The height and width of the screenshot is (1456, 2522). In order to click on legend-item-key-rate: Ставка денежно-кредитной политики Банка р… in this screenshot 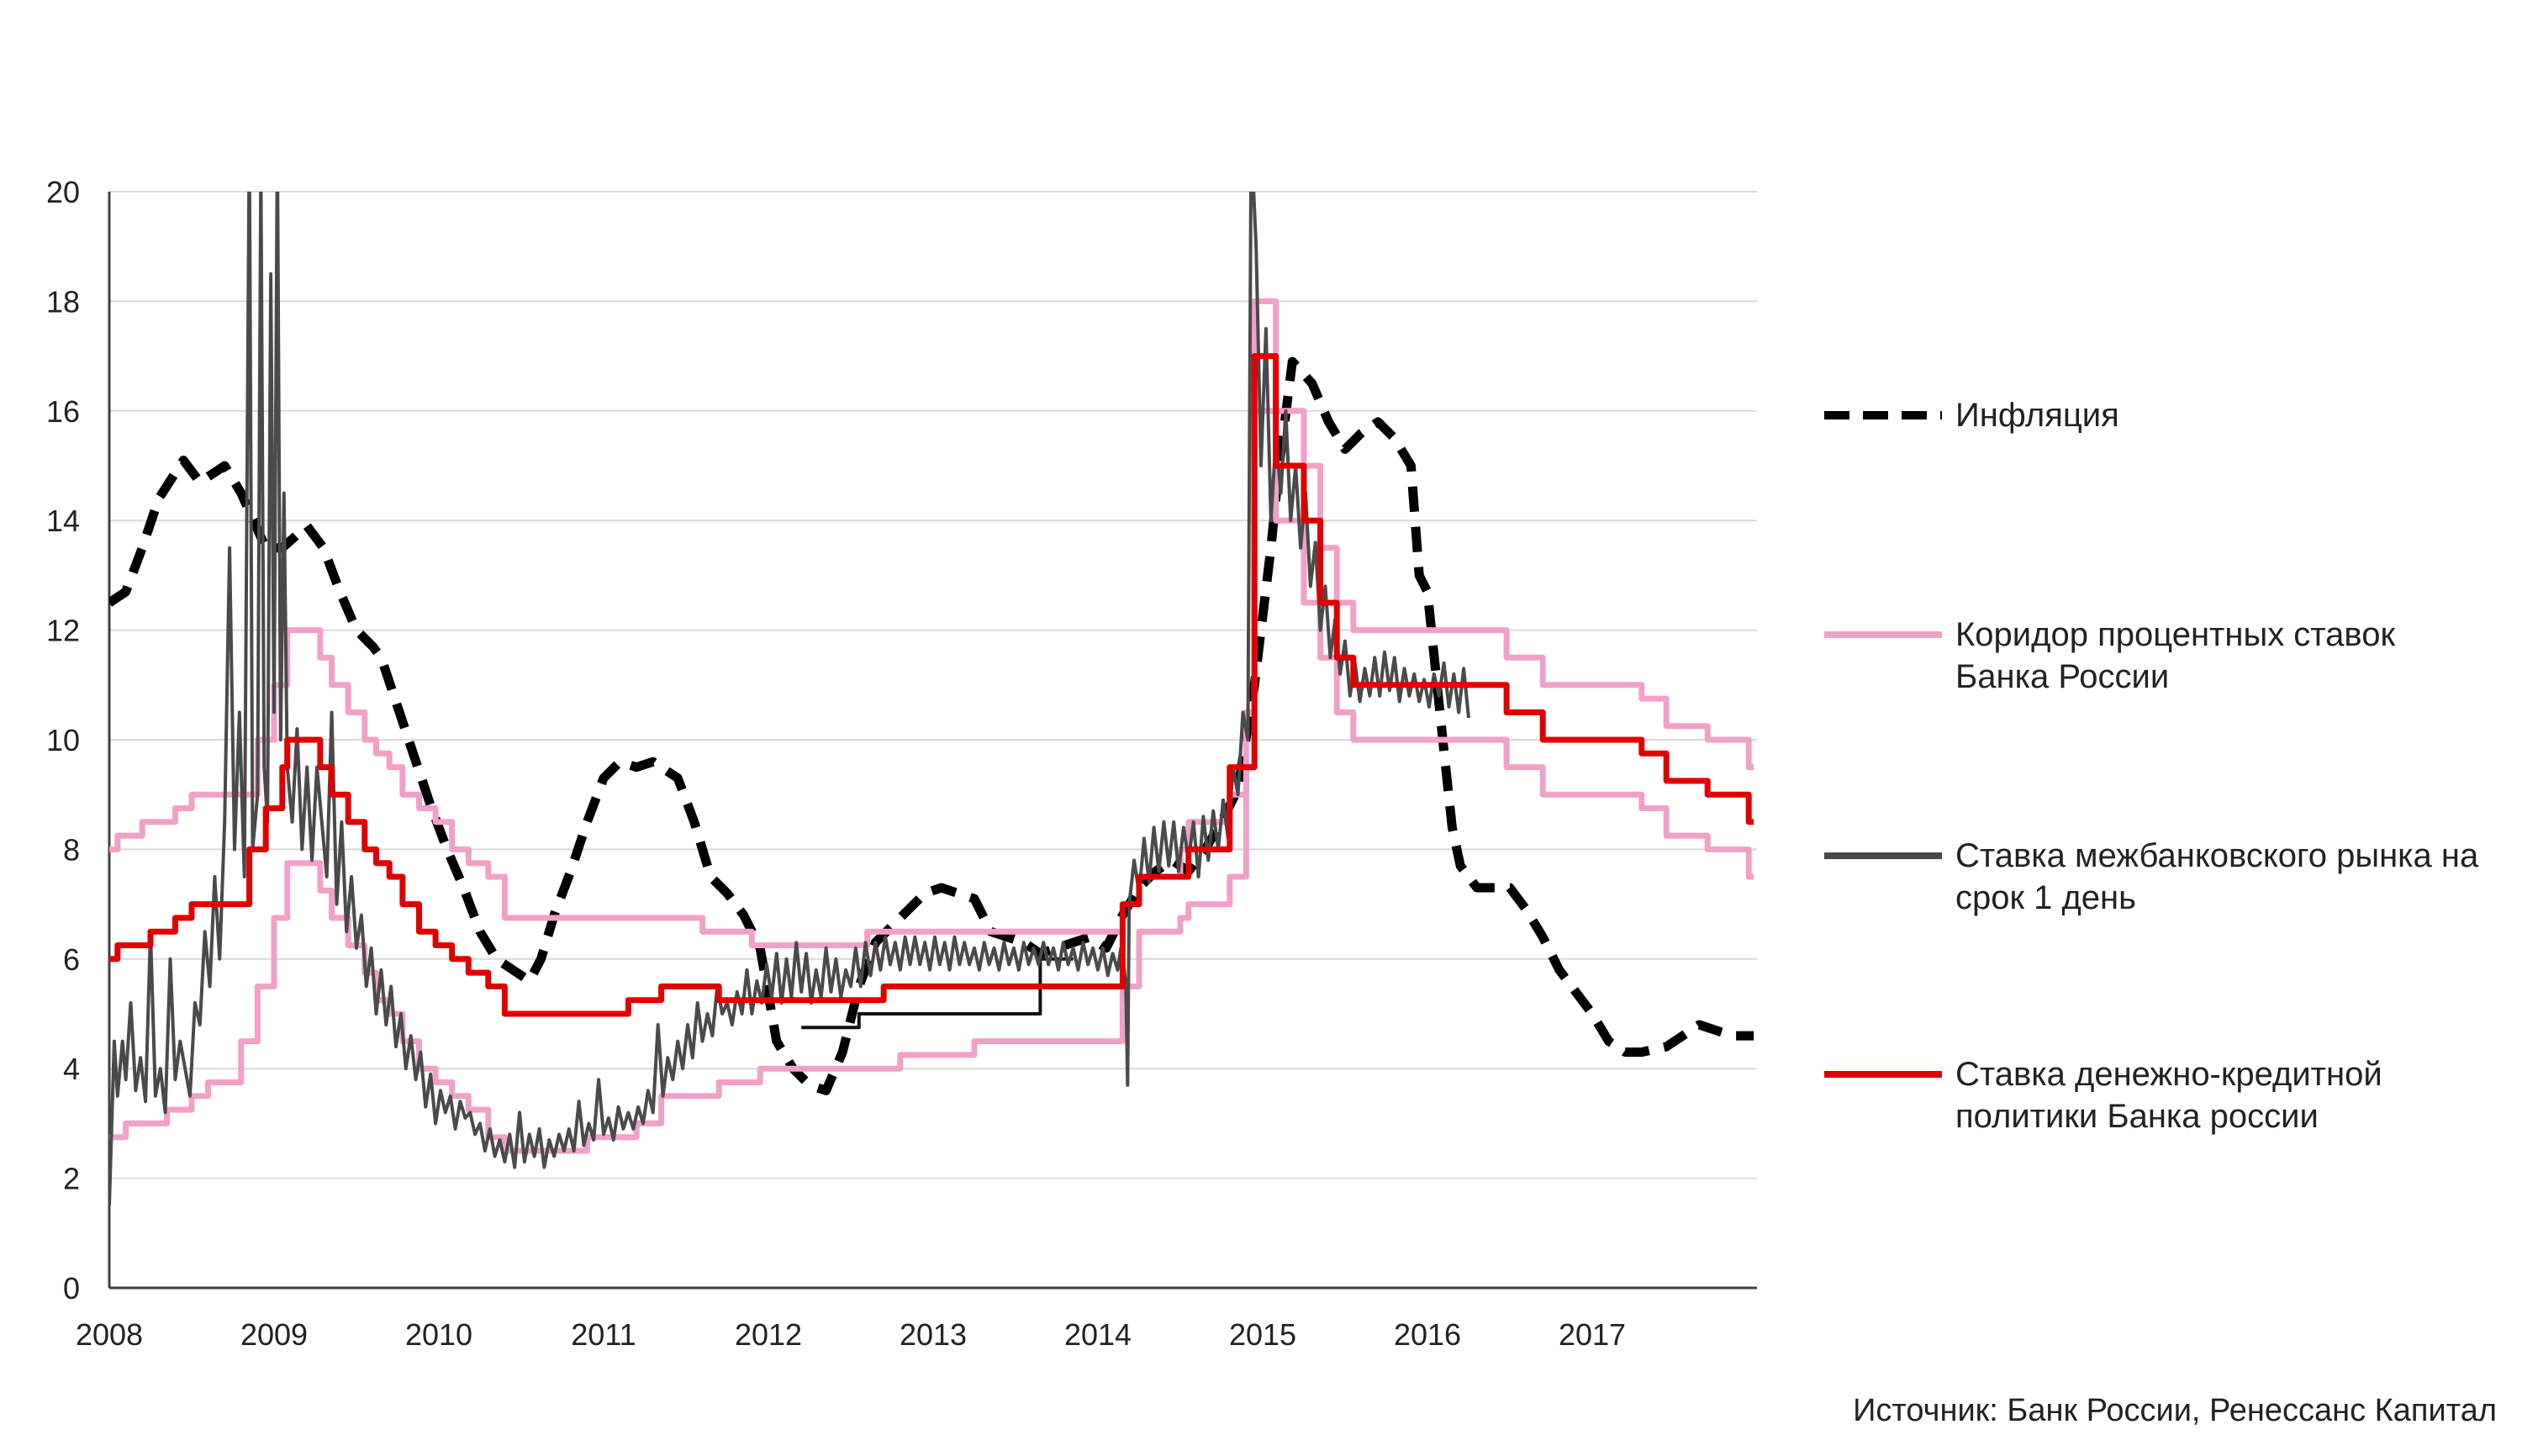, I will do `click(2103, 1095)`.